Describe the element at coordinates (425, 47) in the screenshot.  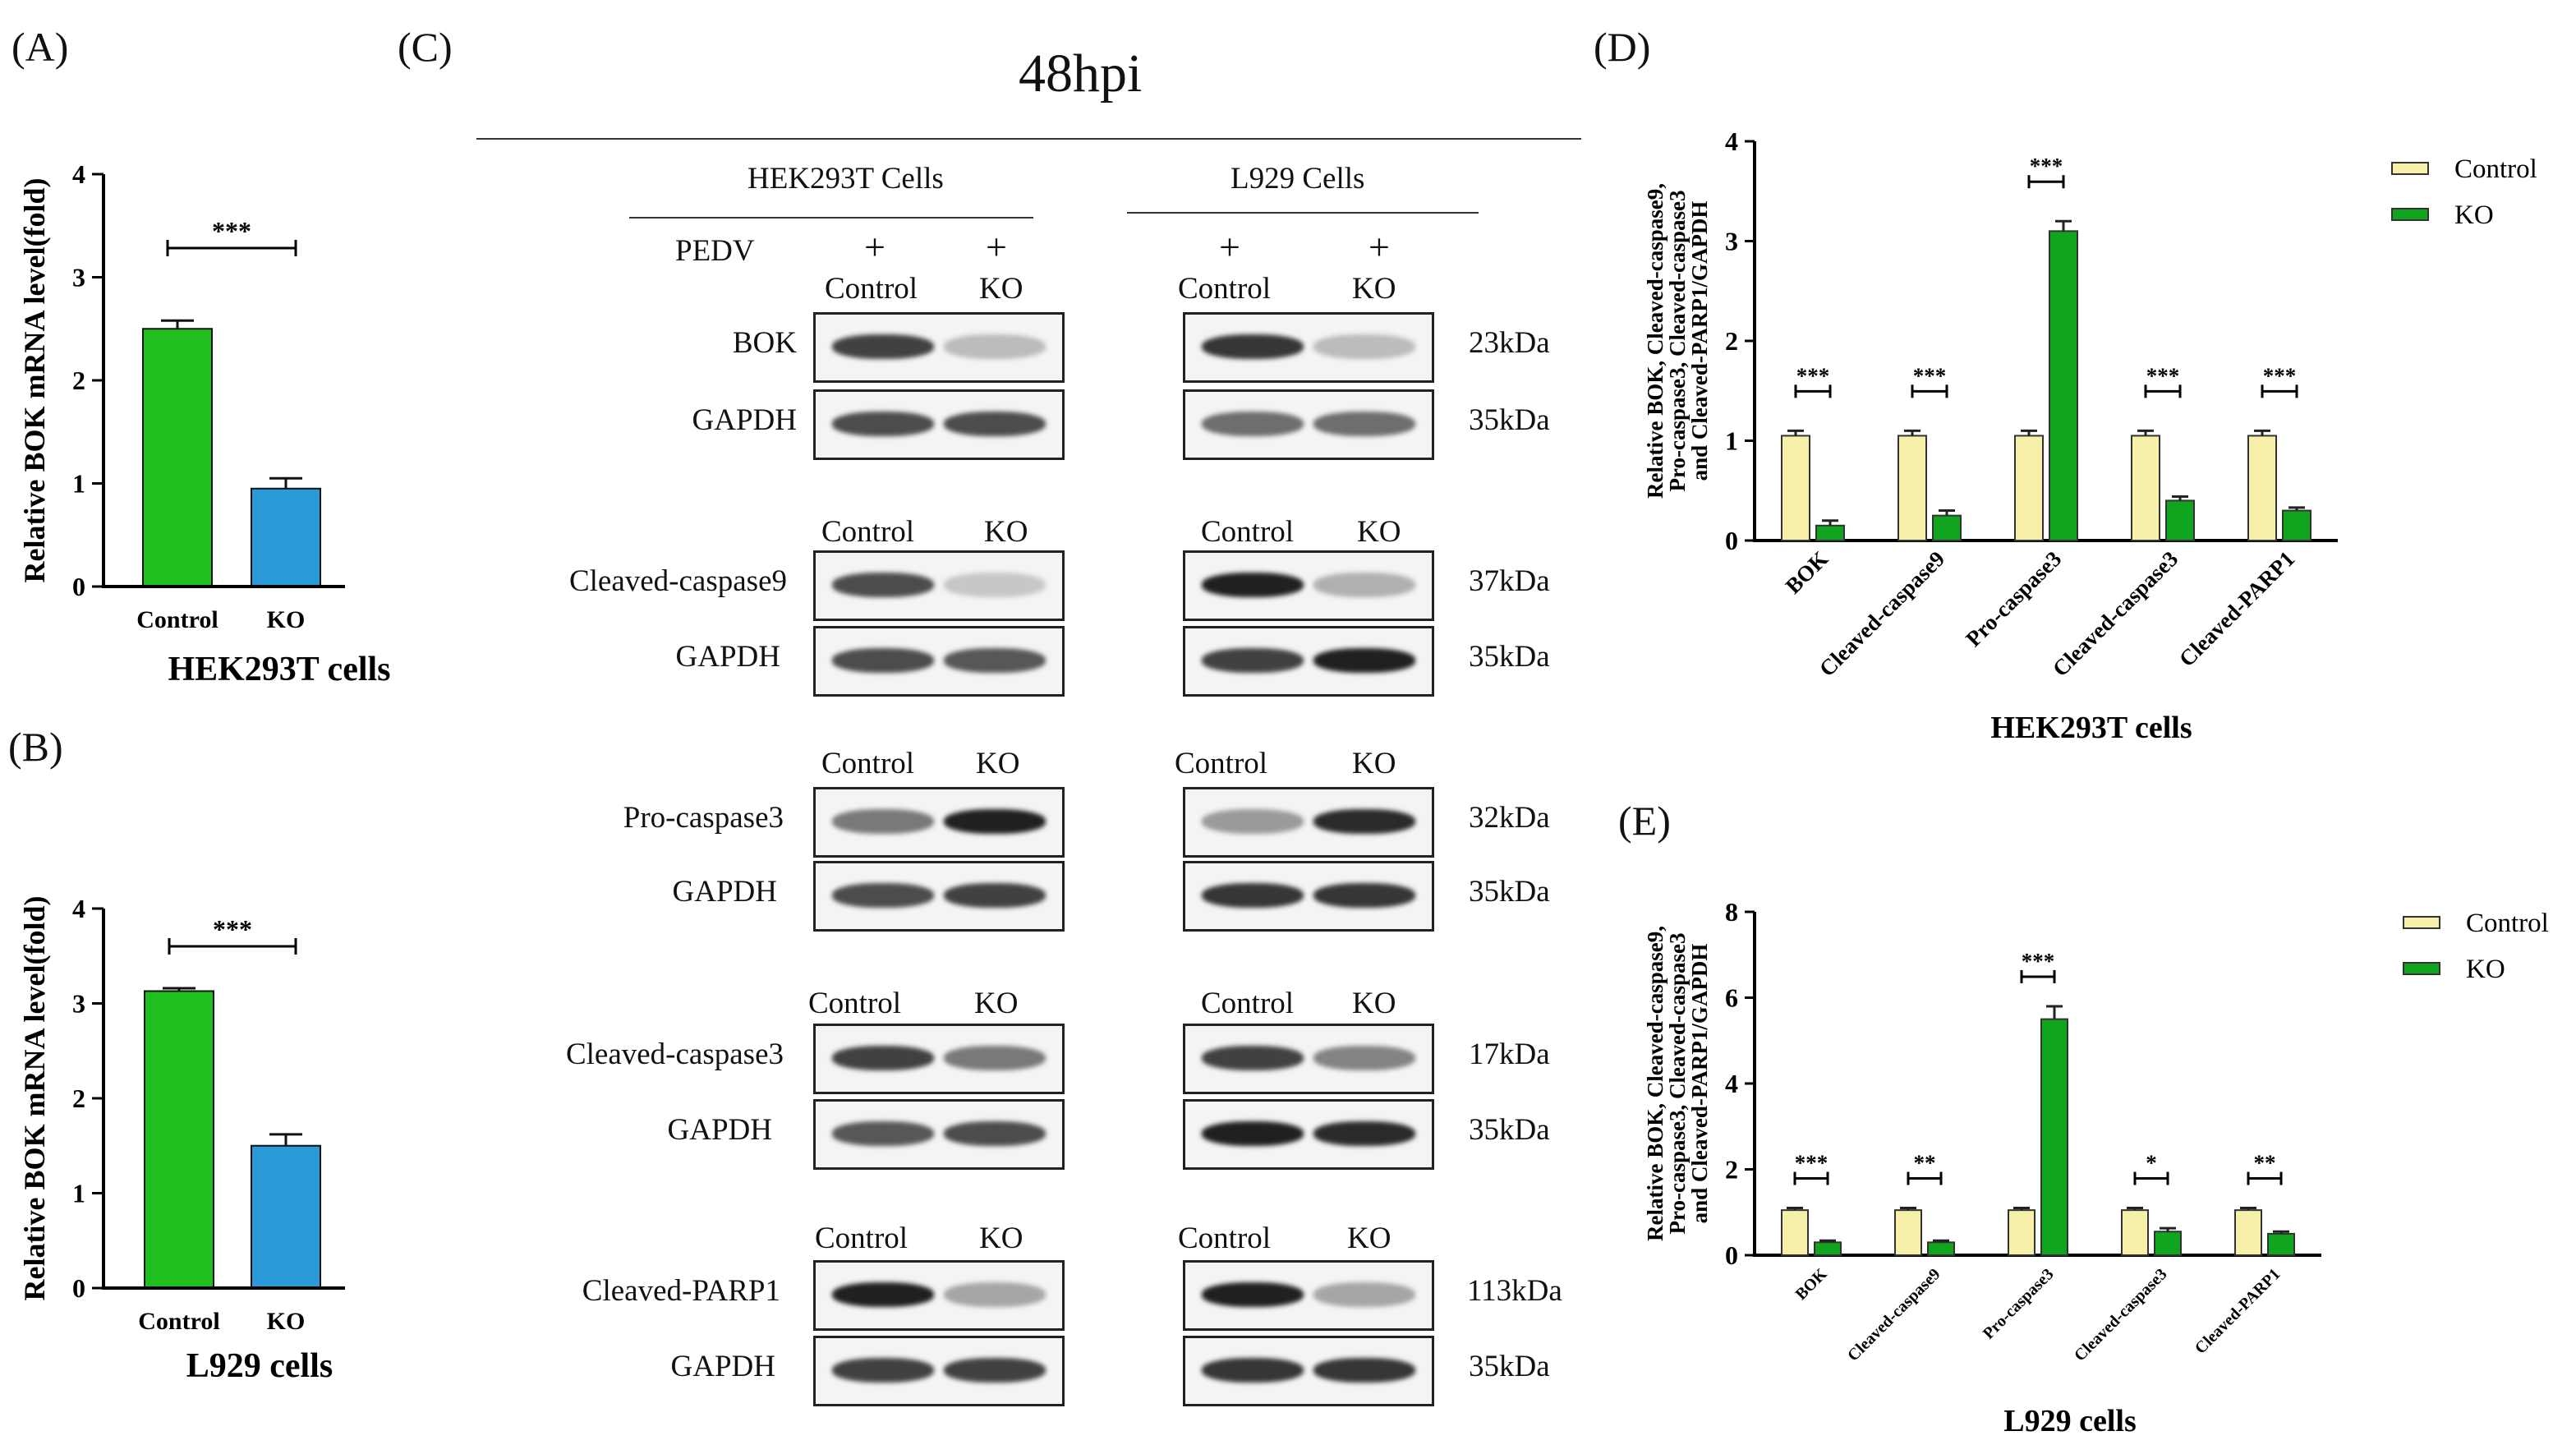
I see `panel-letter-c: (C)` at that location.